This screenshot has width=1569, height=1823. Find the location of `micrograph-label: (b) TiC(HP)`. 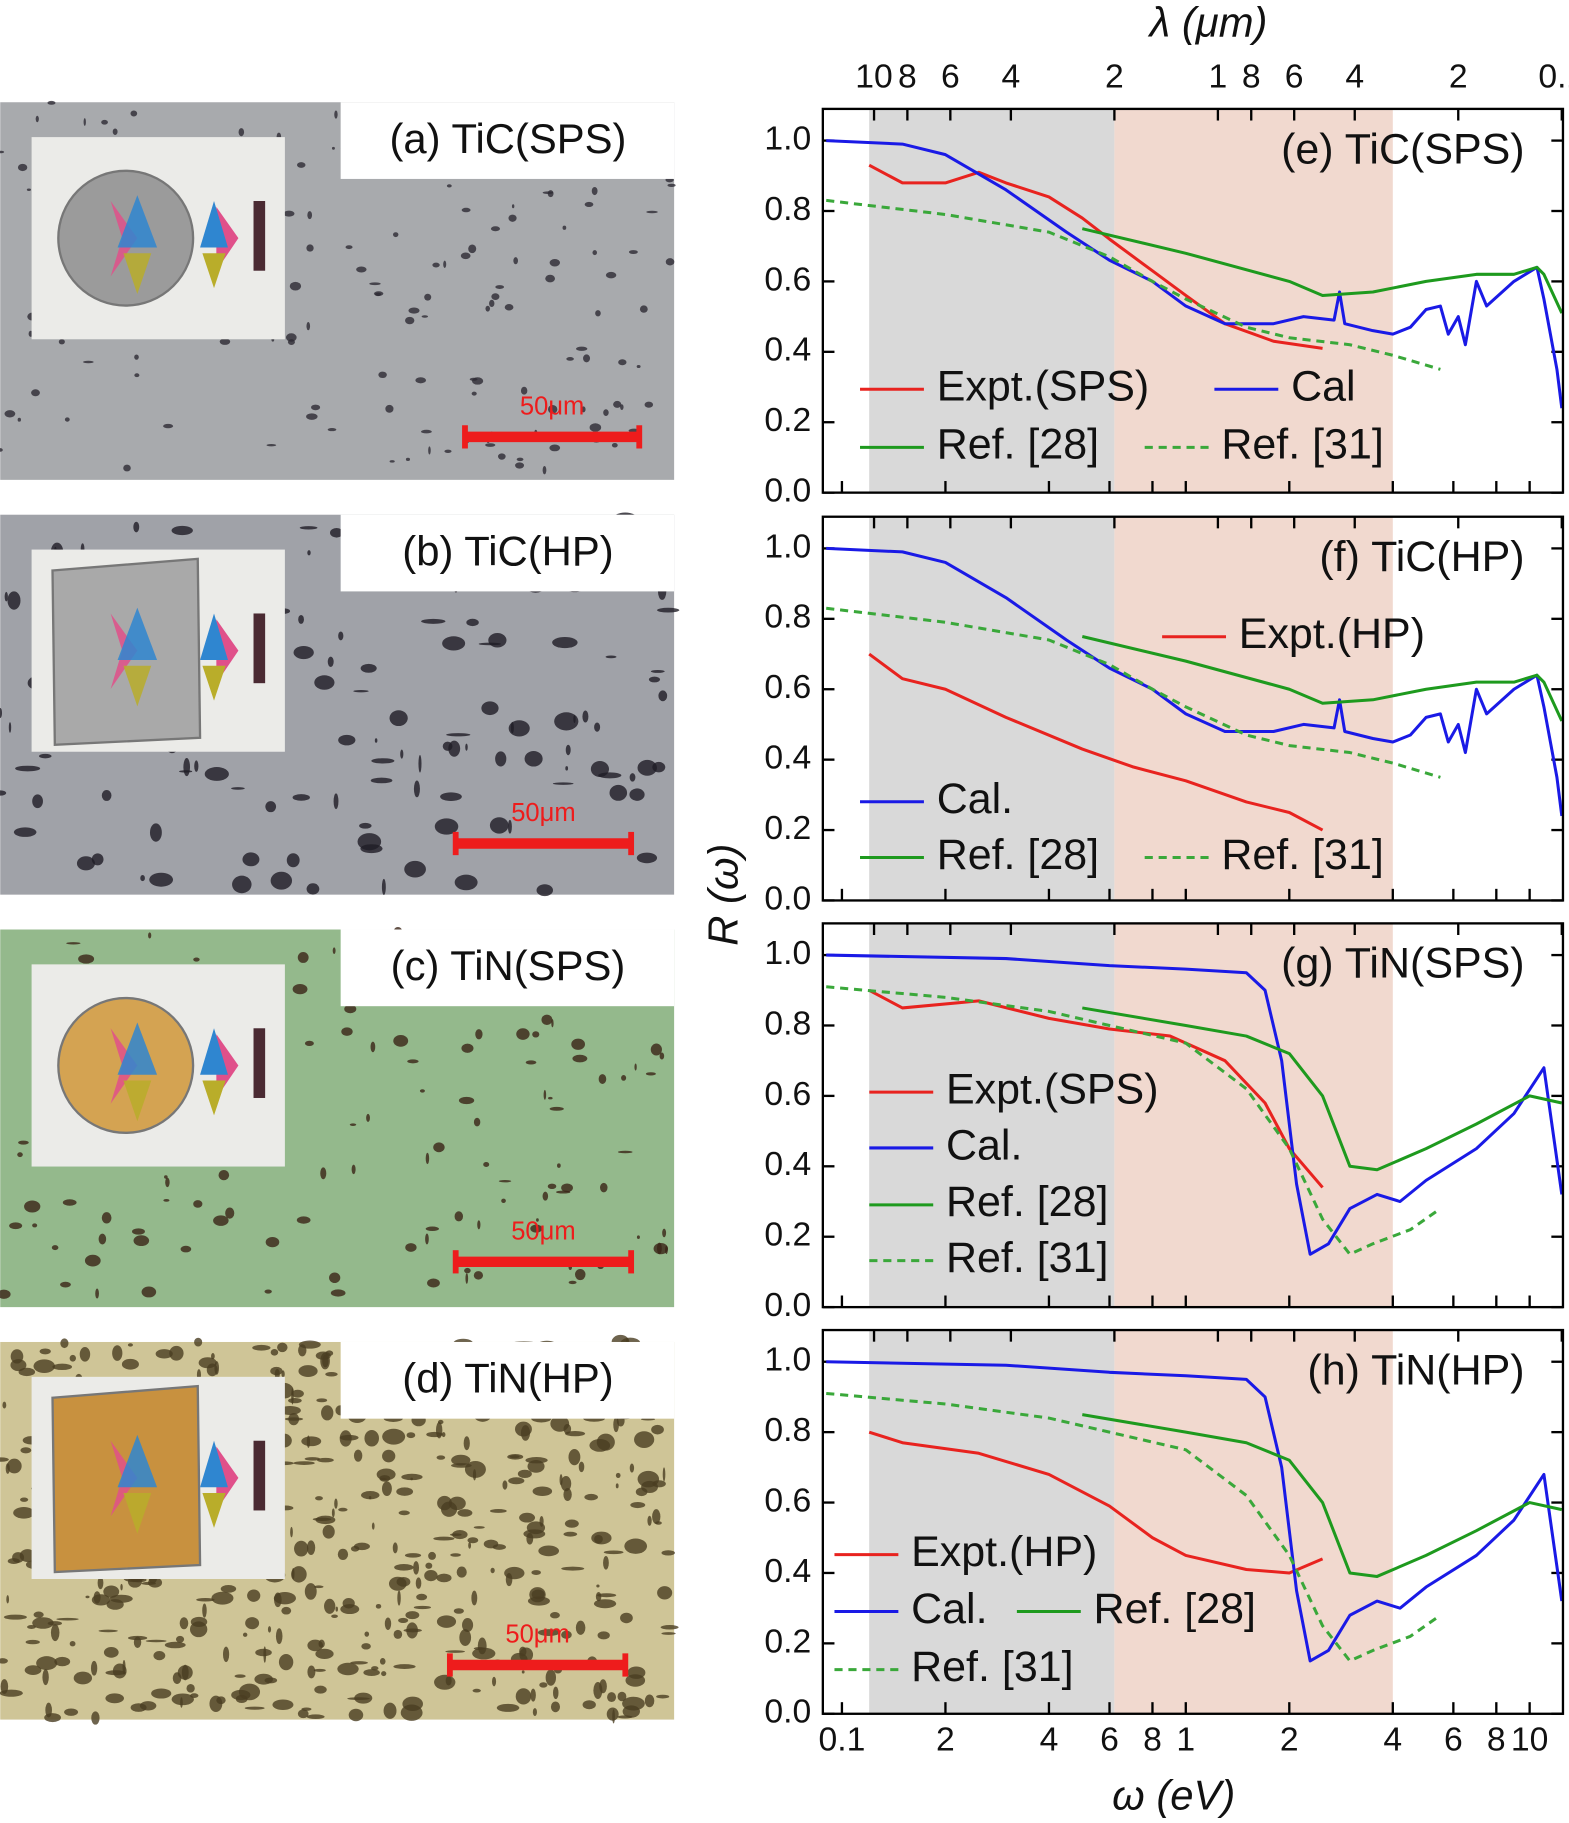

micrograph-label: (b) TiC(HP) is located at coordinates (507, 550).